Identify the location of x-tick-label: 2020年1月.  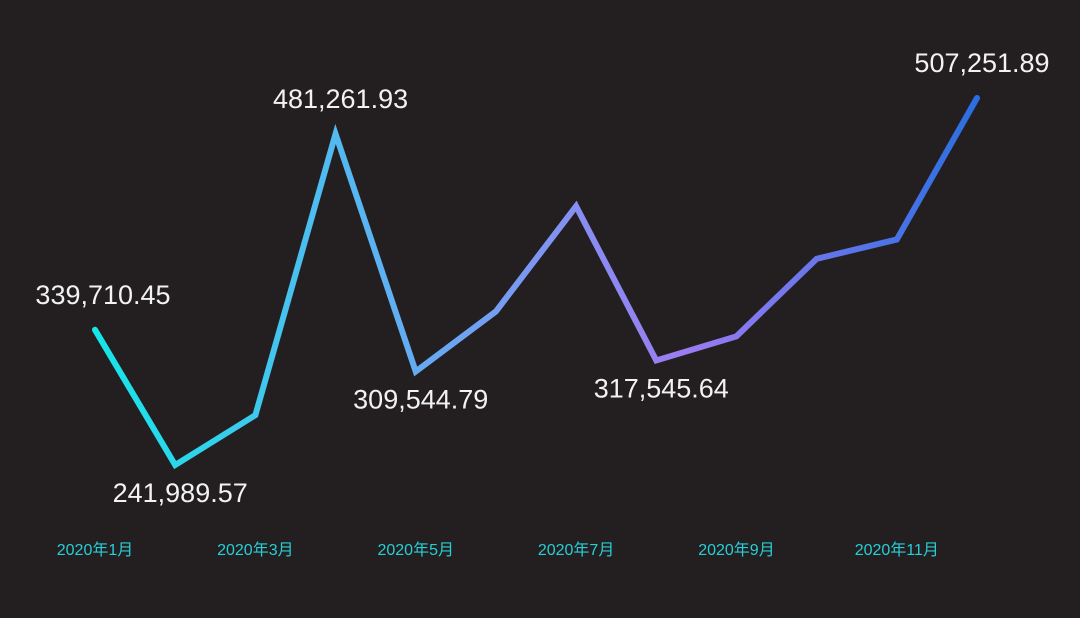
(95, 550).